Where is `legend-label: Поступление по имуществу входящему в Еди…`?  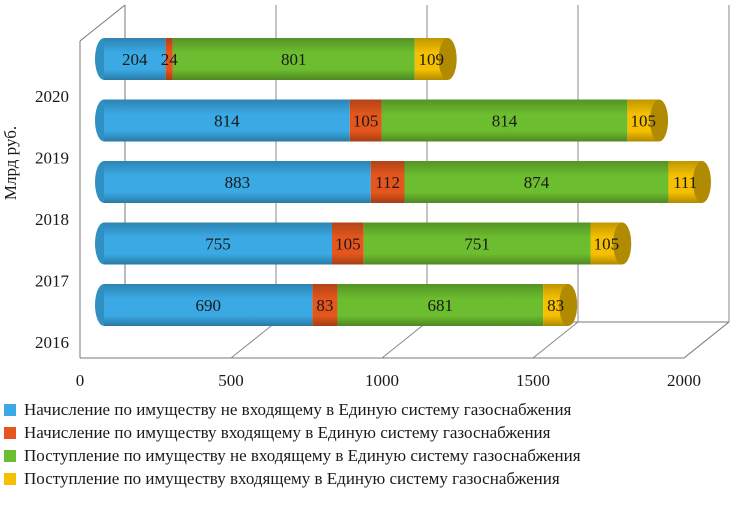
legend-label: Поступление по имуществу входящему в Еди… is located at coordinates (292, 478).